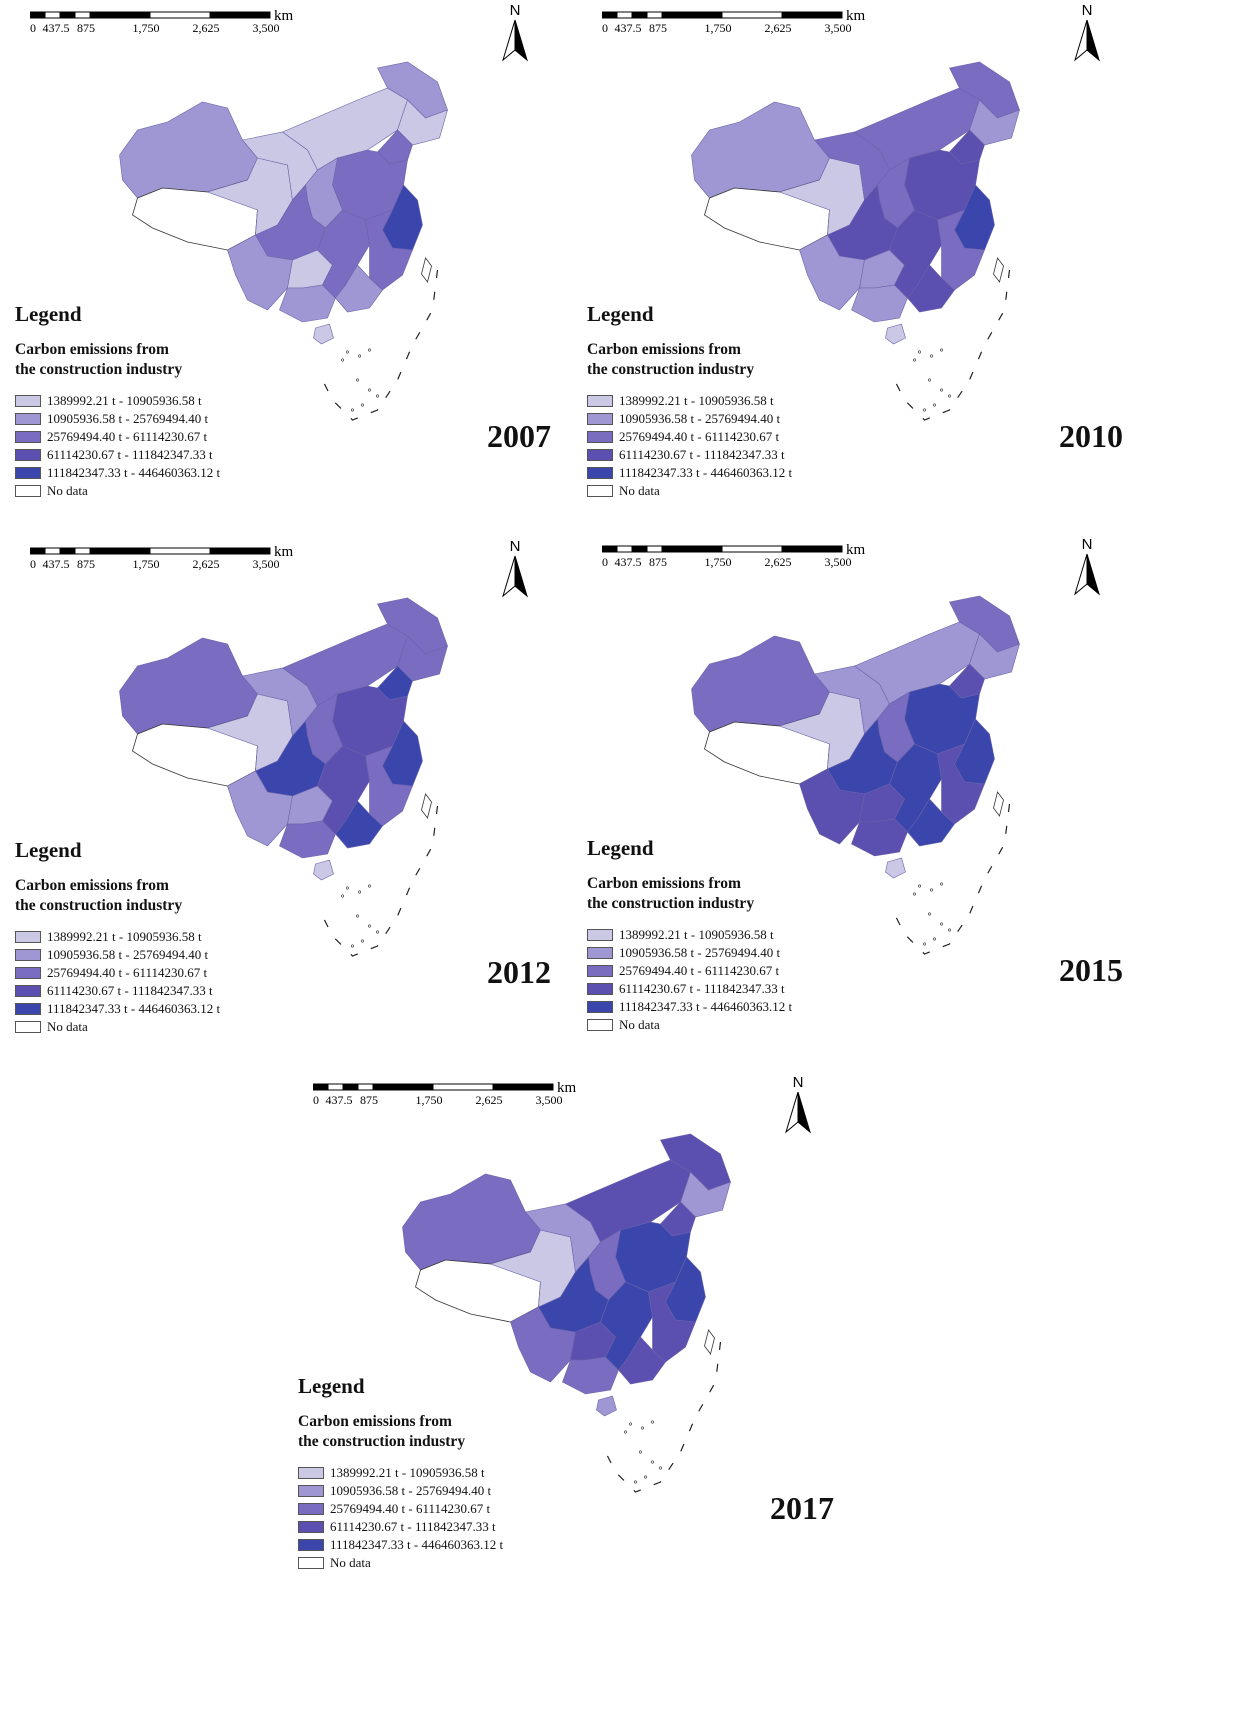  Describe the element at coordinates (407, 1472) in the screenshot. I see `legend-label: 1389992.21 t - 10905936.58 t` at that location.